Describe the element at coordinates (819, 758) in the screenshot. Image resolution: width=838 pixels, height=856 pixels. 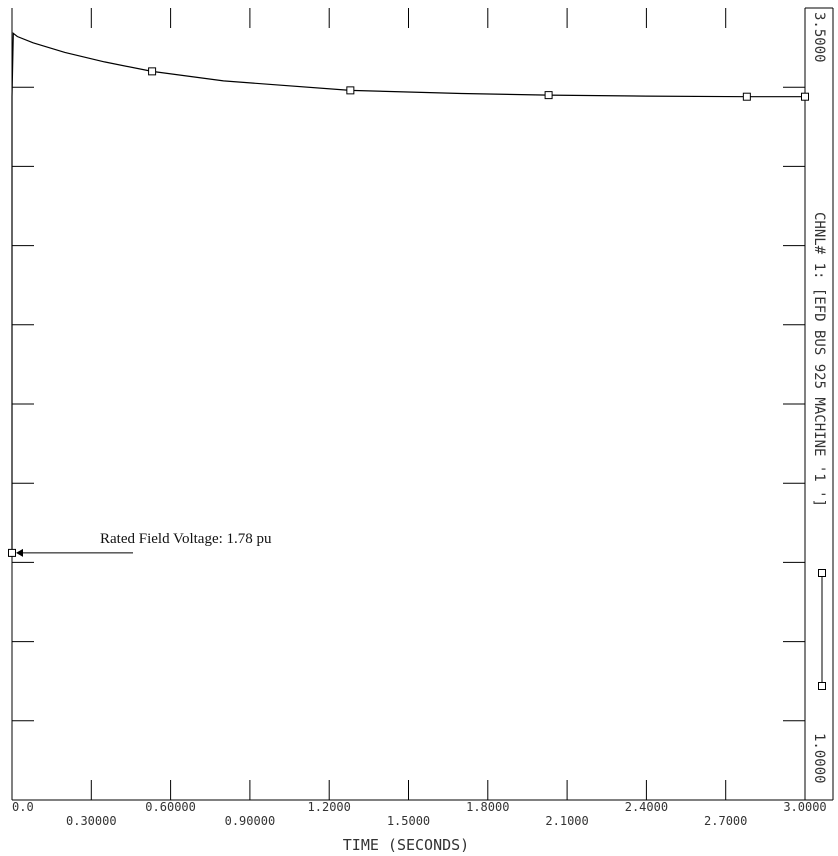
I see `y-min-label: 1.0000` at that location.